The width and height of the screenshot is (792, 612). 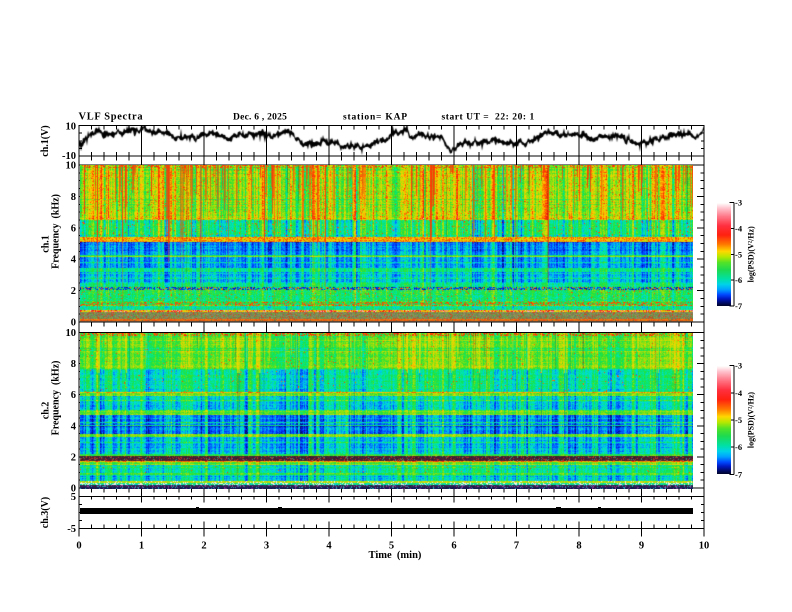 What do you see at coordinates (516, 546) in the screenshot?
I see `svg-text: 7` at bounding box center [516, 546].